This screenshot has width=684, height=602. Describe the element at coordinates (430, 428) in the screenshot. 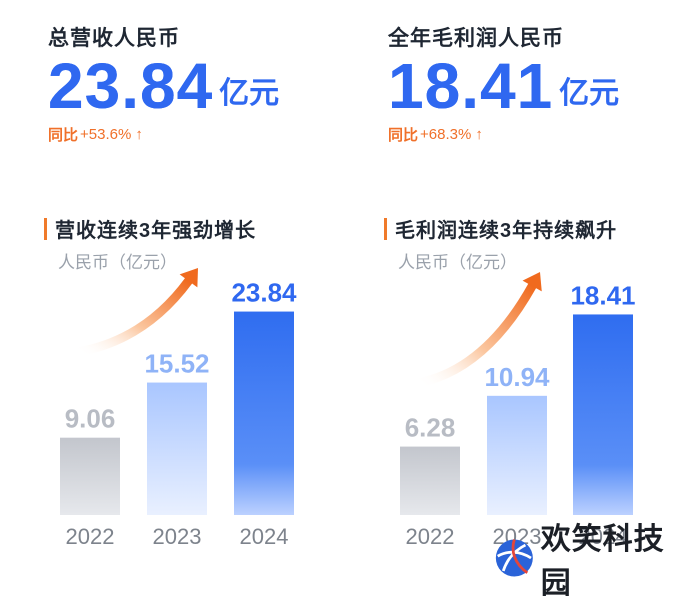

I see `bar-value-label: 6.28` at that location.